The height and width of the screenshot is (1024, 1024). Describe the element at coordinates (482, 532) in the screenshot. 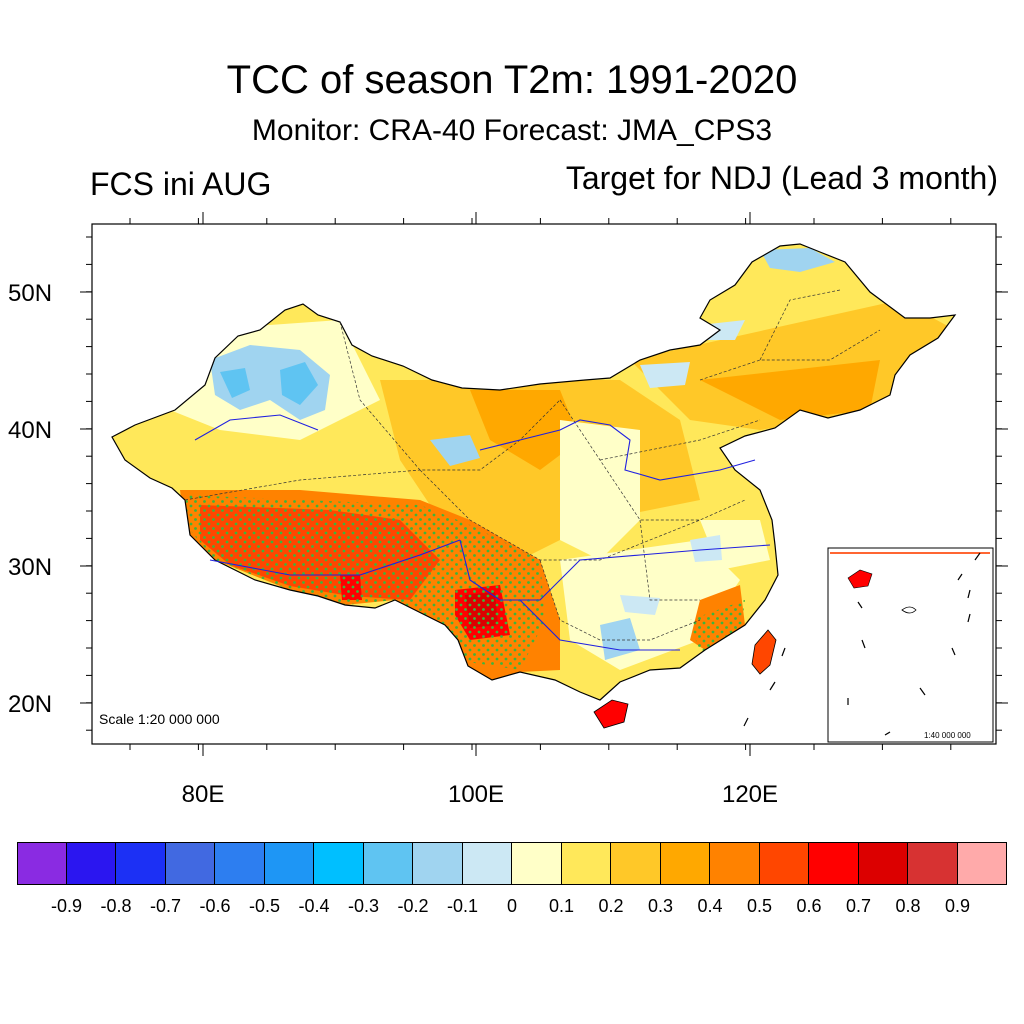

I see `rivers` at that location.